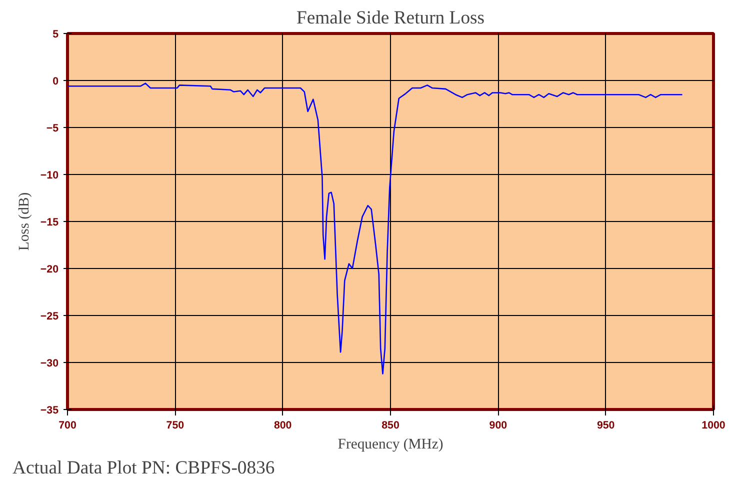  Describe the element at coordinates (391, 426) in the screenshot. I see `x-tick-label: 850` at that location.